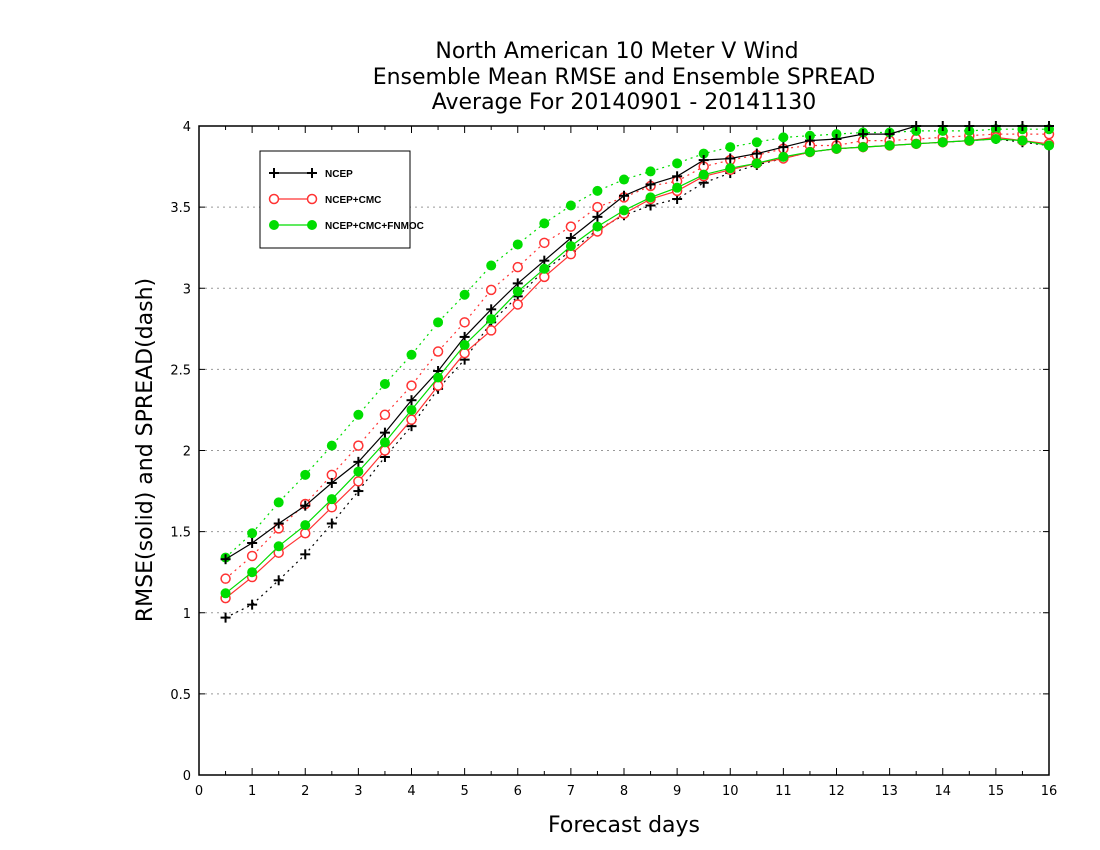 The height and width of the screenshot is (850, 1100). I want to click on y-tick-label: 2, so click(187, 452).